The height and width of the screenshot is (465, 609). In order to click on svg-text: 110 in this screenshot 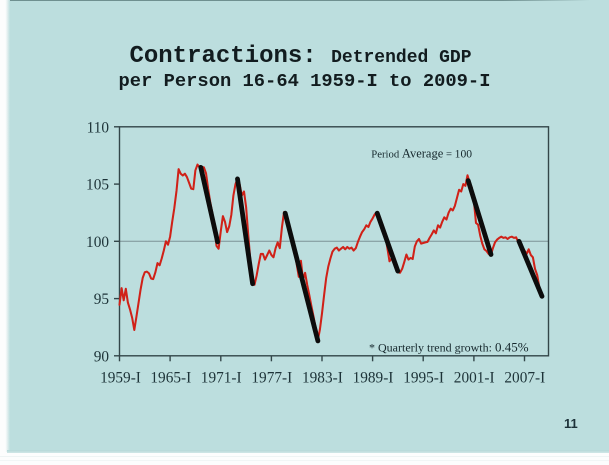, I will do `click(98, 127)`.